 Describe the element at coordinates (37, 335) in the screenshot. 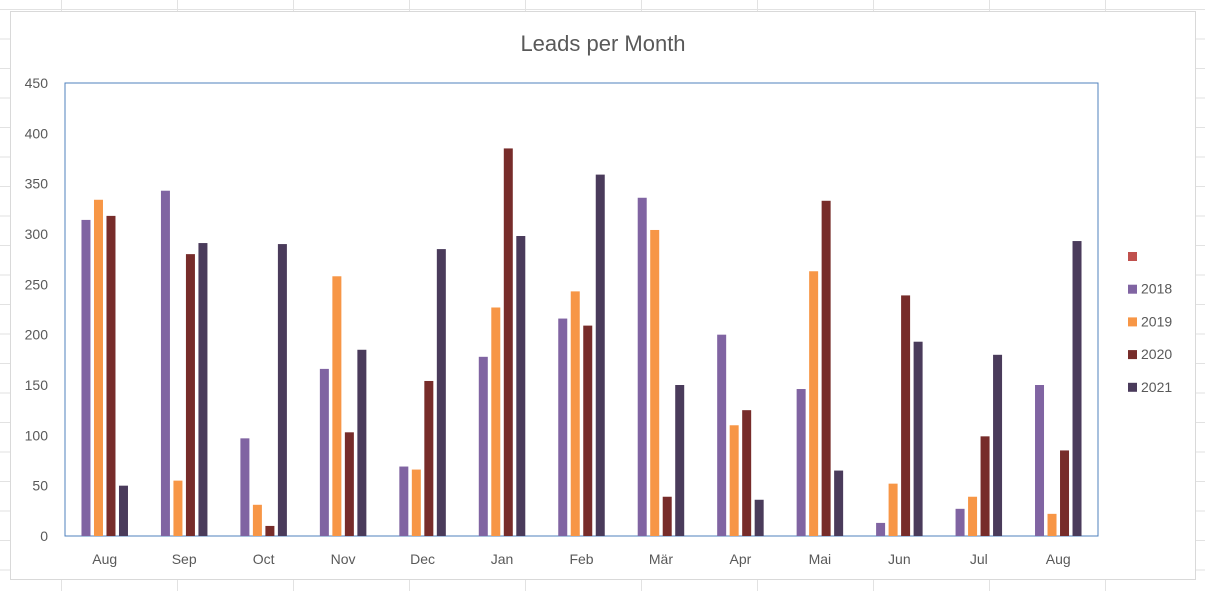

I see `y-tick-label: 200` at that location.